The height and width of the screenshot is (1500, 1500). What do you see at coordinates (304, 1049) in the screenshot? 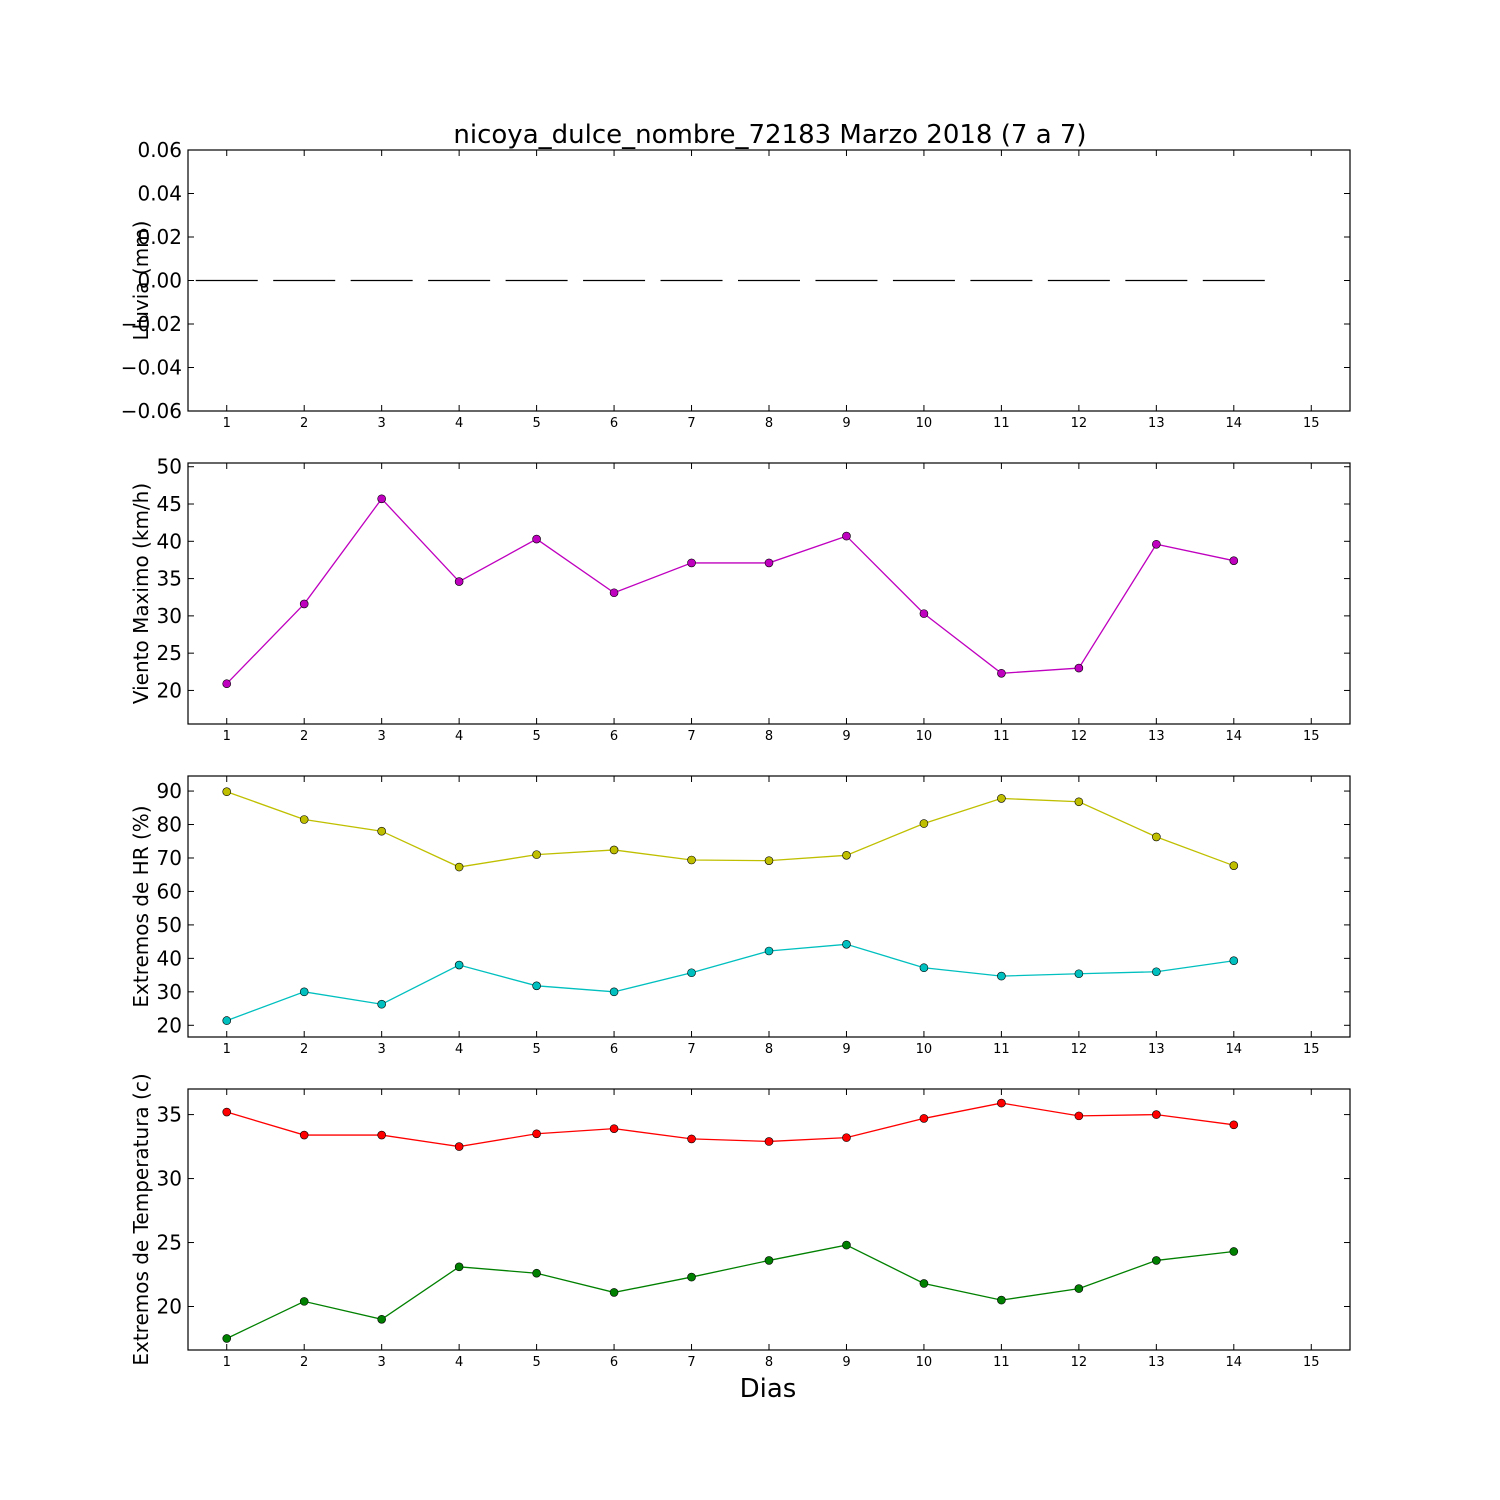
I see `x-tick-label: 2` at bounding box center [304, 1049].